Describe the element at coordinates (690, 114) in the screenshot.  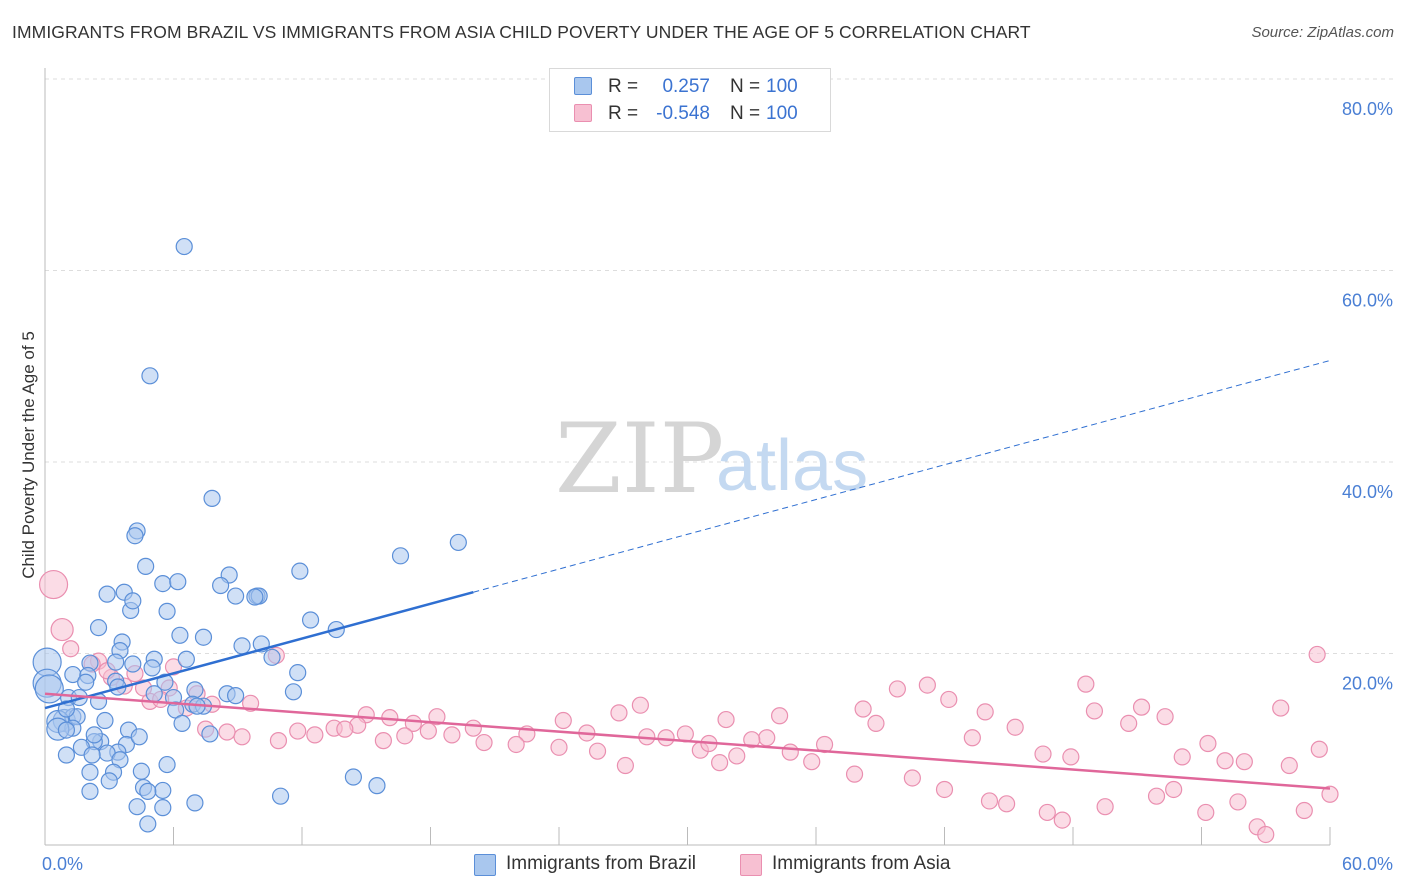
I see `legend-row-asia: R = -0.548 N = 100` at that location.